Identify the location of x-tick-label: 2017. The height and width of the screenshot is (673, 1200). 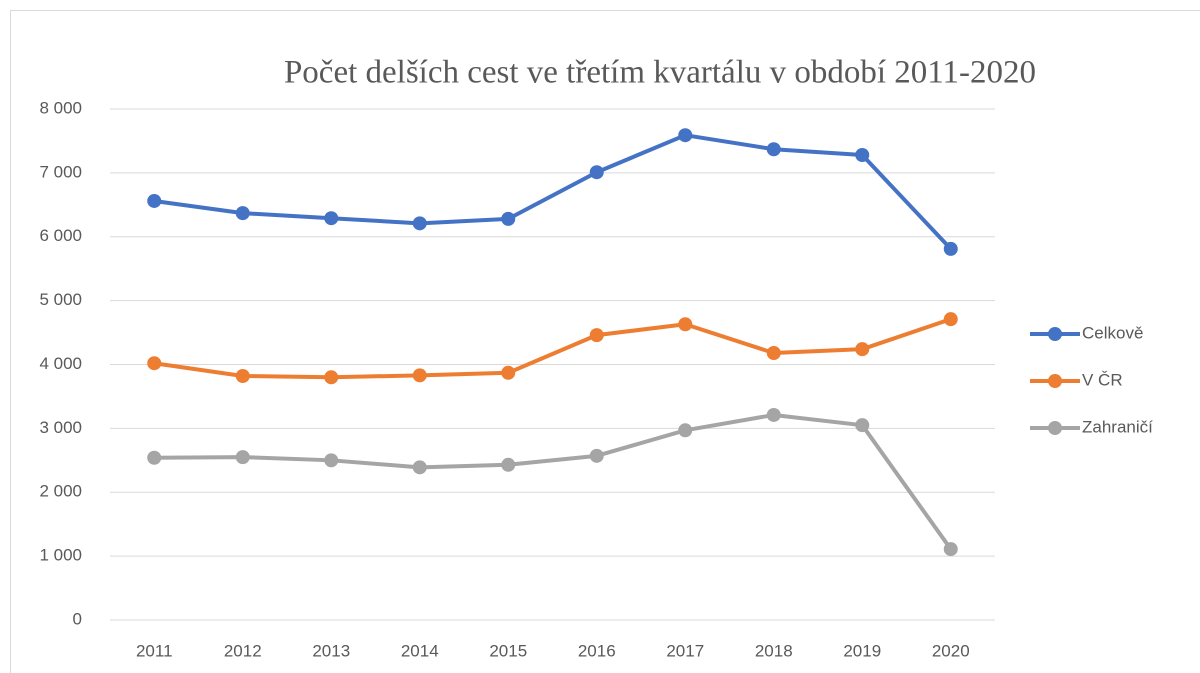
(685, 650).